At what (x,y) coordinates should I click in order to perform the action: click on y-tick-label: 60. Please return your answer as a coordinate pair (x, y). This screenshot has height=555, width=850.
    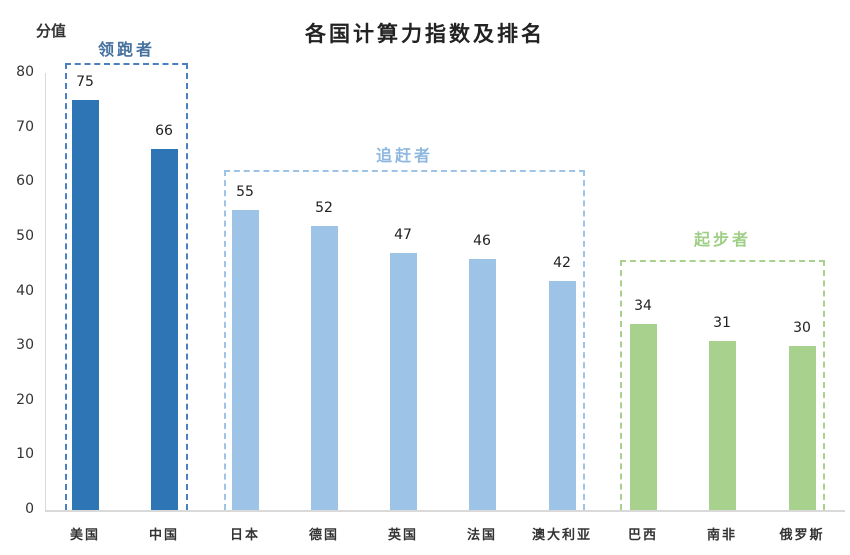
    Looking at the image, I should click on (25, 181).